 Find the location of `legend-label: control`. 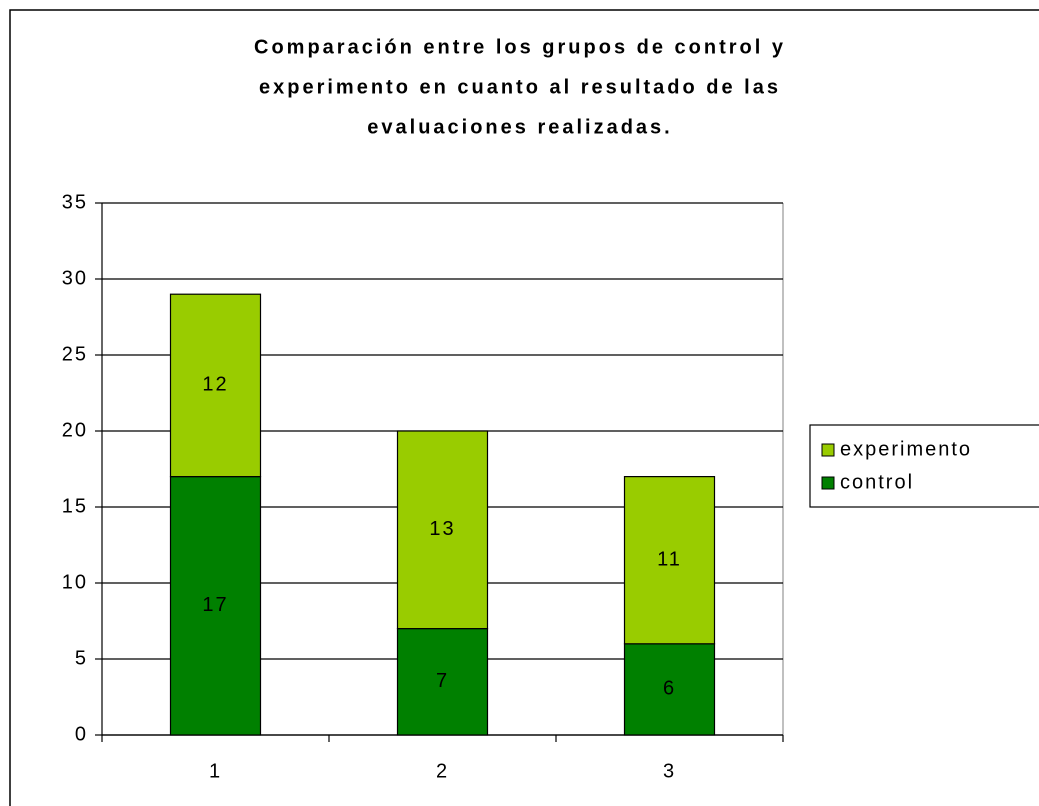

legend-label: control is located at coordinates (877, 482).